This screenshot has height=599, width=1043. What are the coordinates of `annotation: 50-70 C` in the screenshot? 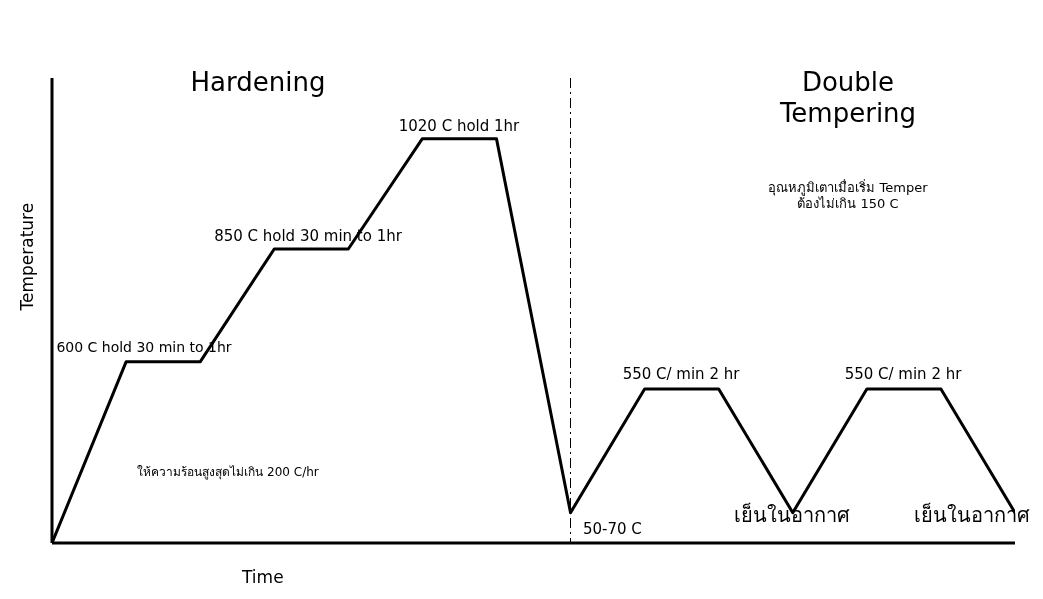 It's located at (612, 529).